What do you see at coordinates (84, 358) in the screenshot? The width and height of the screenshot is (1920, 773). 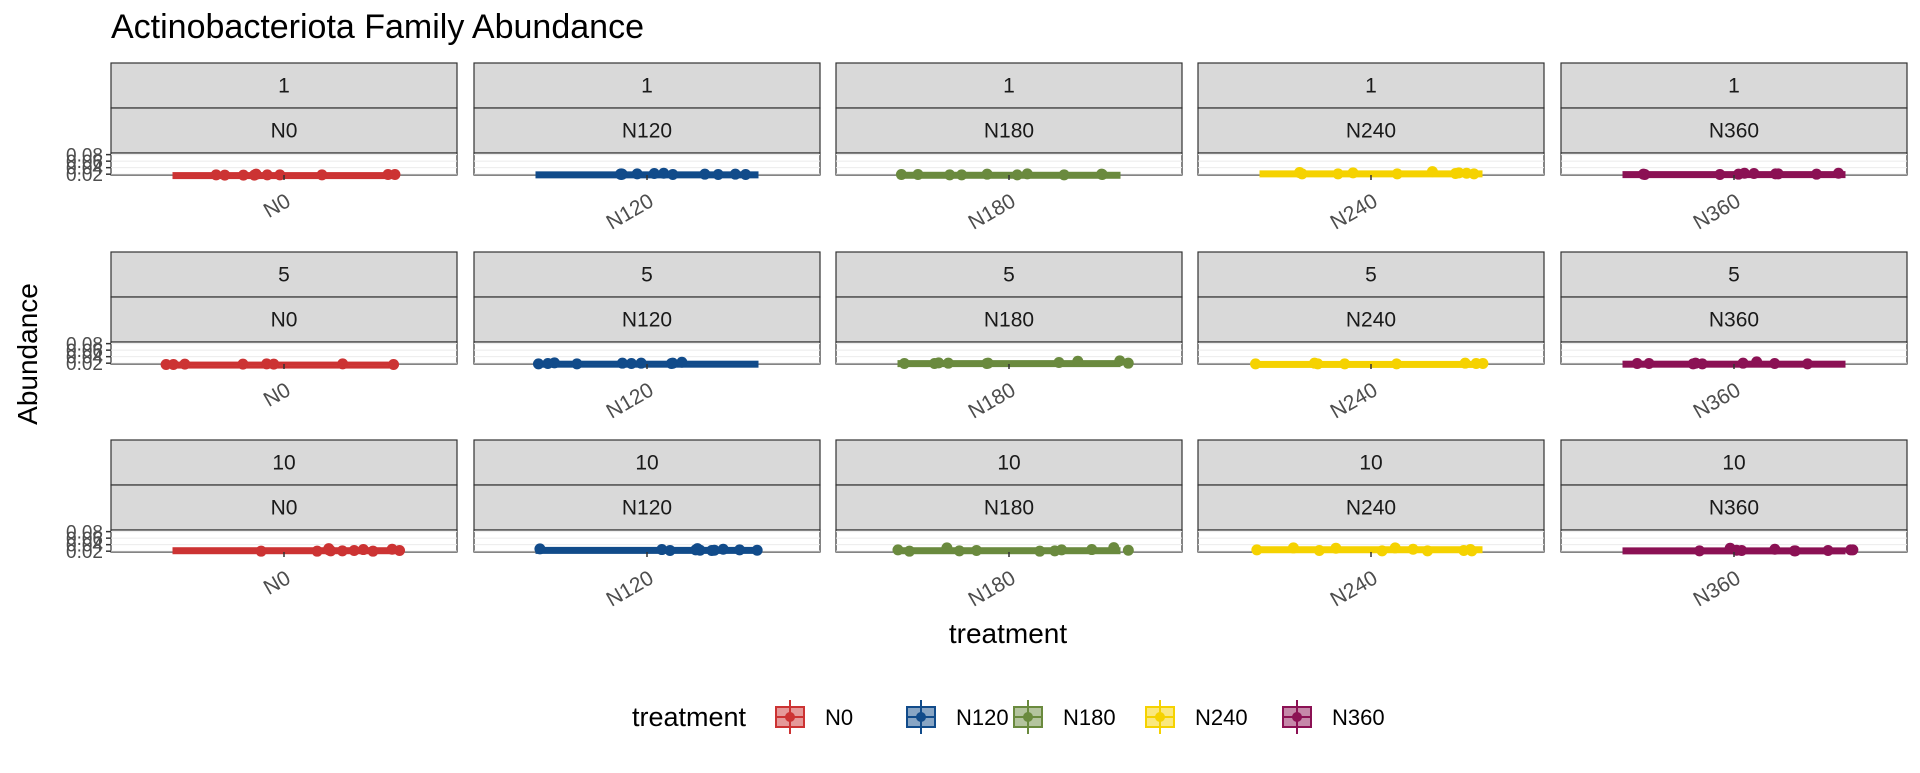 I see `y-tick-label: 0.04` at bounding box center [84, 358].